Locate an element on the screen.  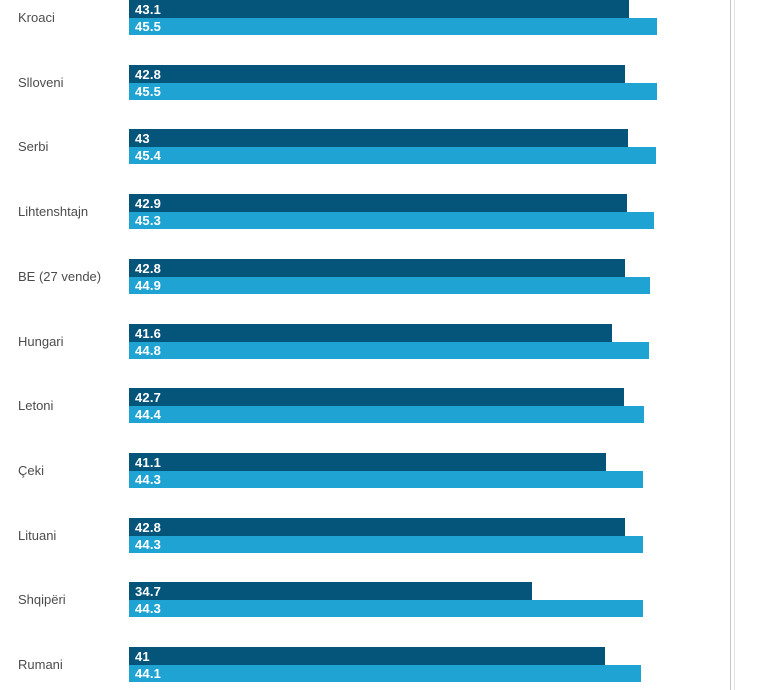
bar-group: 41.1 44.3 is located at coordinates (386, 470).